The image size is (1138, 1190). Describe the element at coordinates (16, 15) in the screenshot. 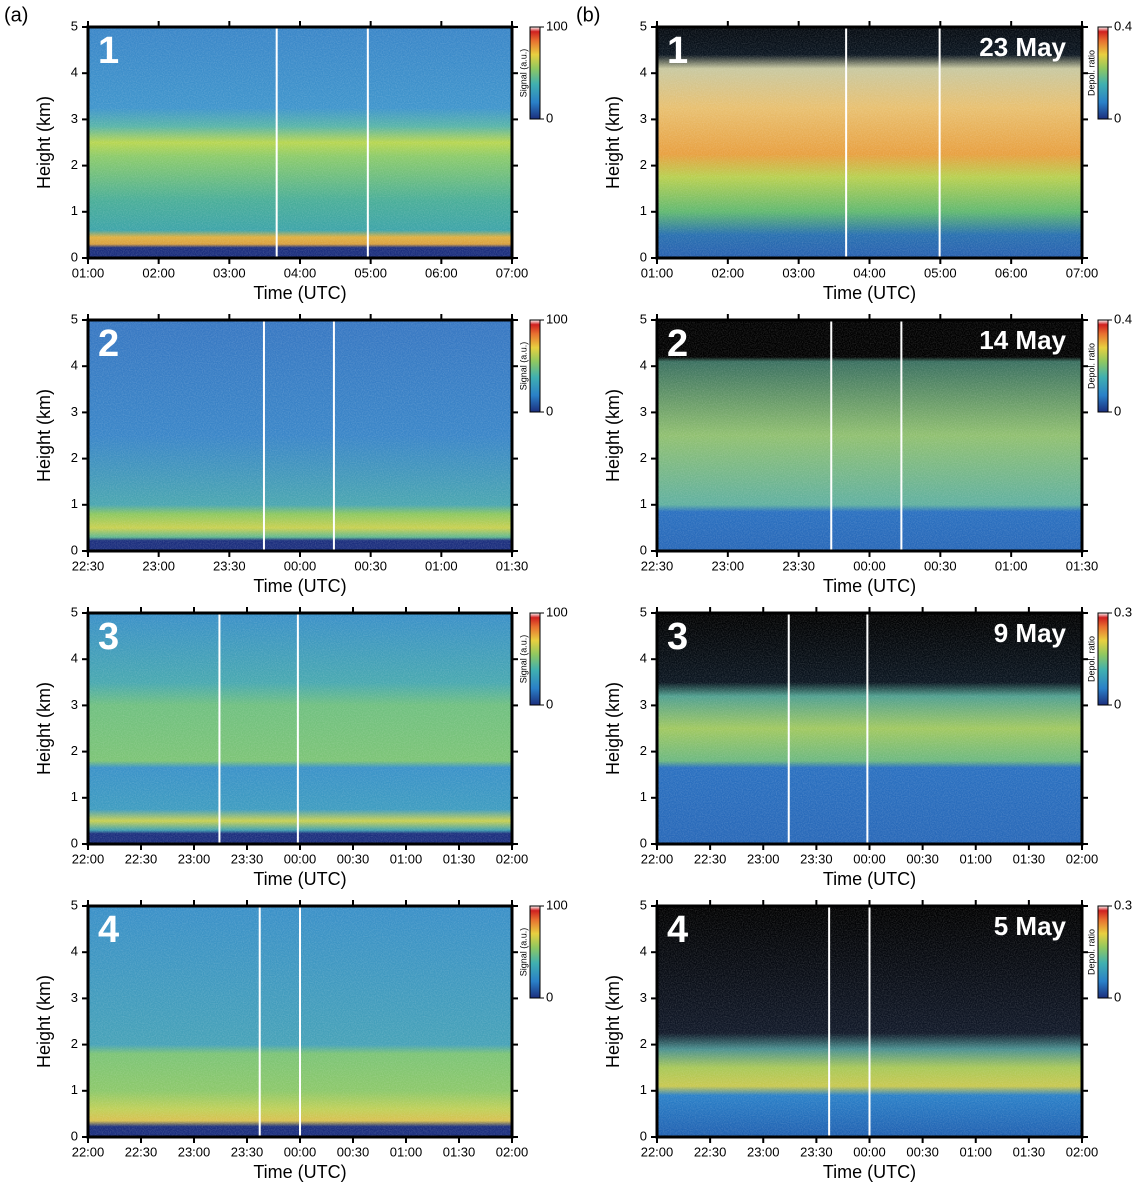

I see `figure-label: (a)` at that location.